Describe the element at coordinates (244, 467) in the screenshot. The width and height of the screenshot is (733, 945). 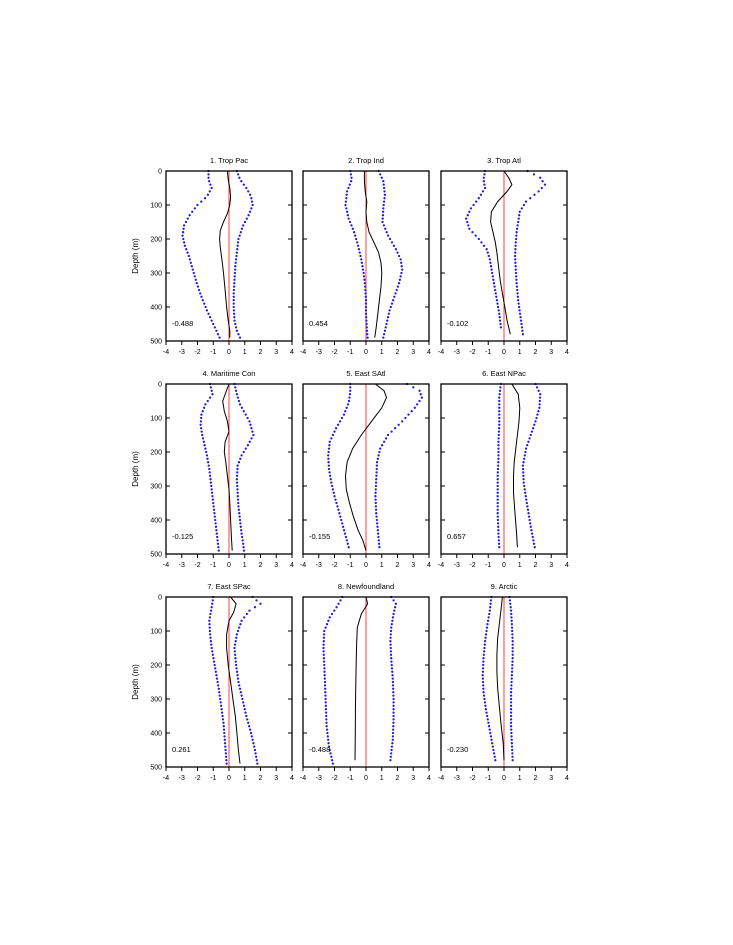
I see `spread-upper-series` at that location.